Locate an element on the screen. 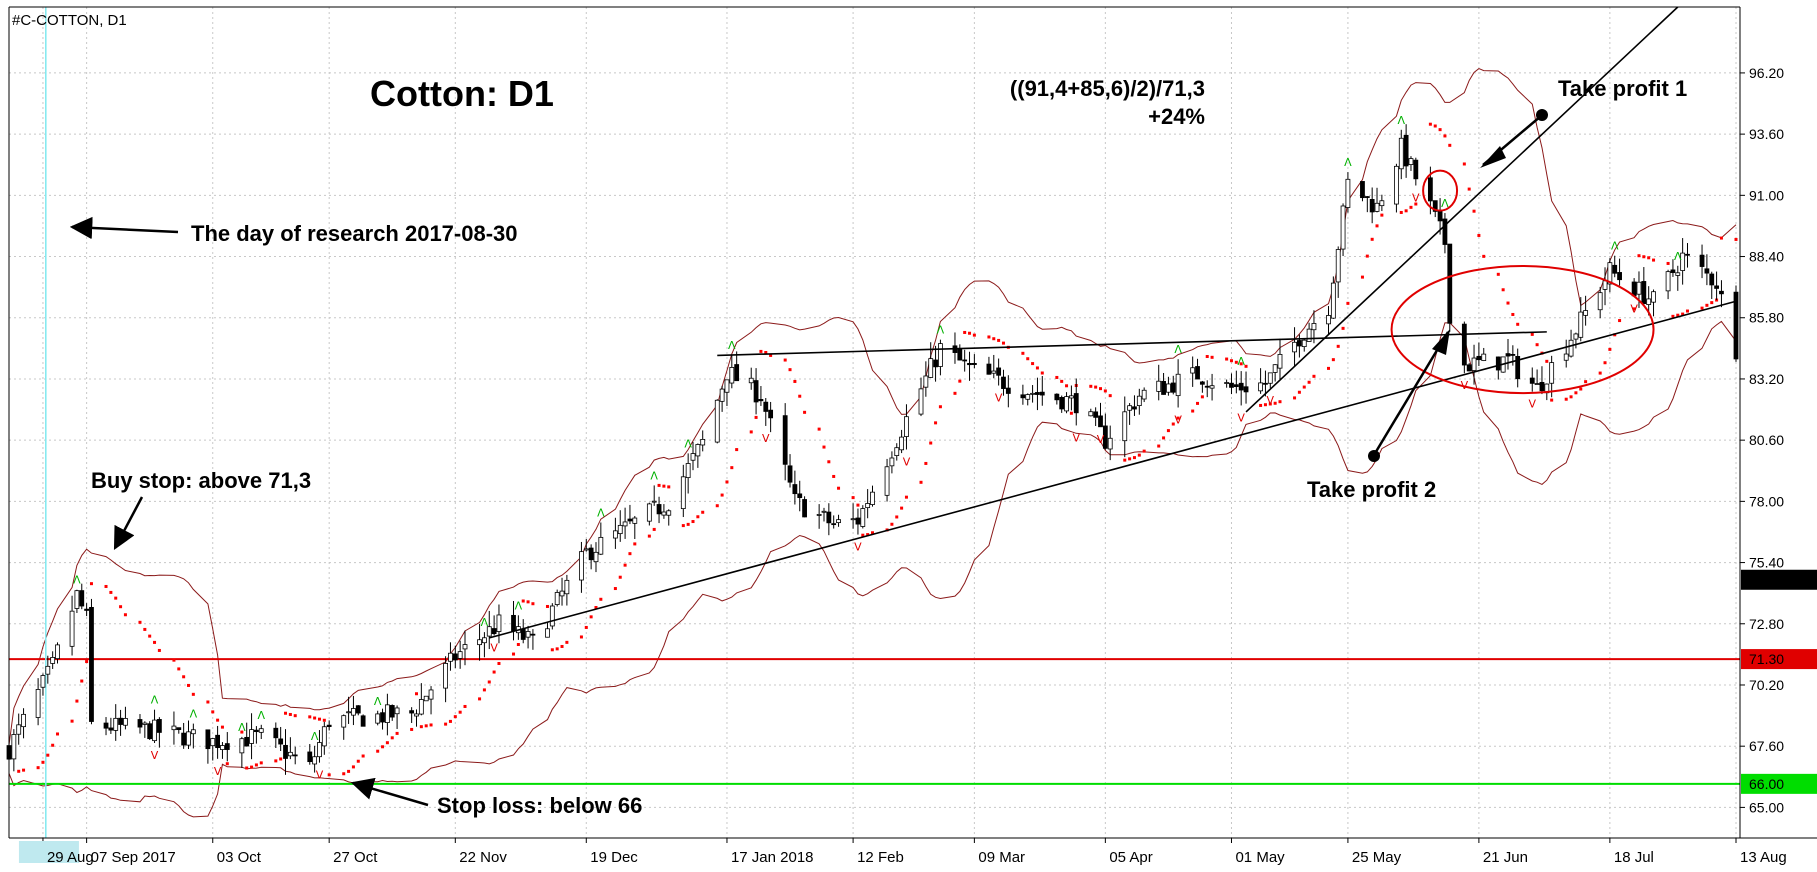  y-tick-label: 67.60 is located at coordinates (1766, 746).